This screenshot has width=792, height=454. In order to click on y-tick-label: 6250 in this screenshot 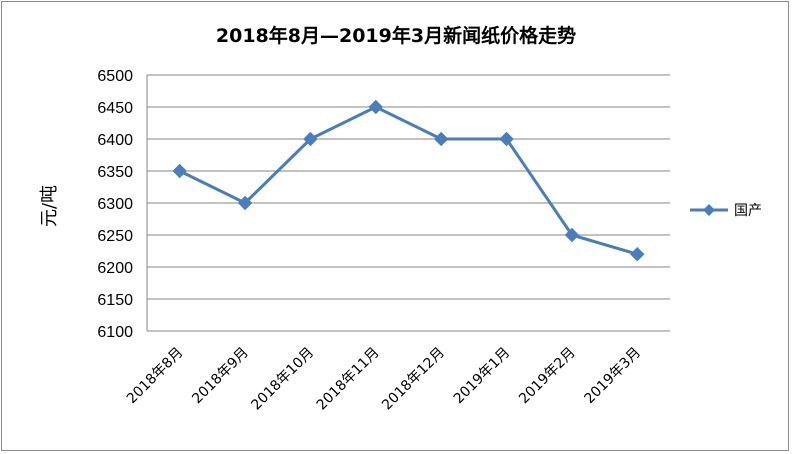, I will do `click(115, 236)`.